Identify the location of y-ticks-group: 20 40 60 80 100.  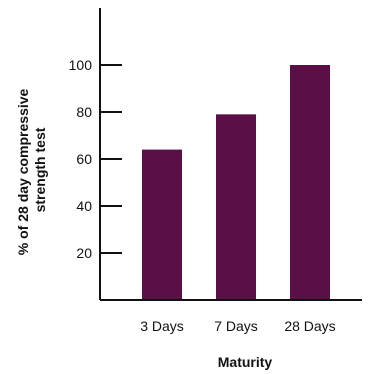
(95, 159).